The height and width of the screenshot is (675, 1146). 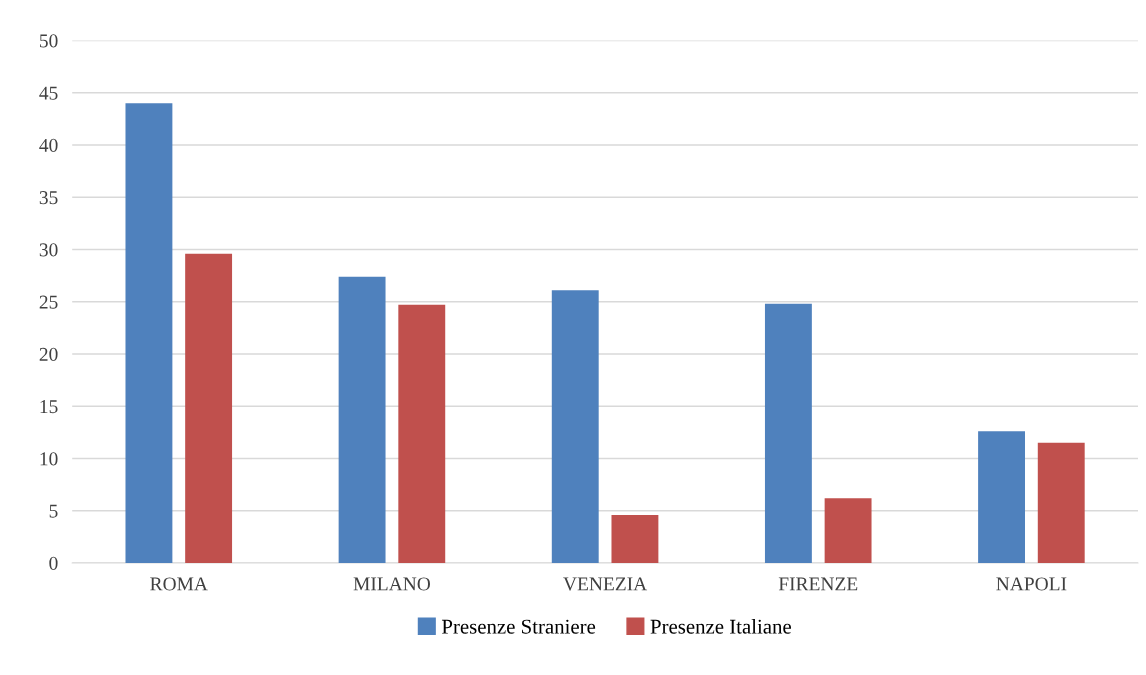 What do you see at coordinates (48, 145) in the screenshot?
I see `y-tick-label: 40` at bounding box center [48, 145].